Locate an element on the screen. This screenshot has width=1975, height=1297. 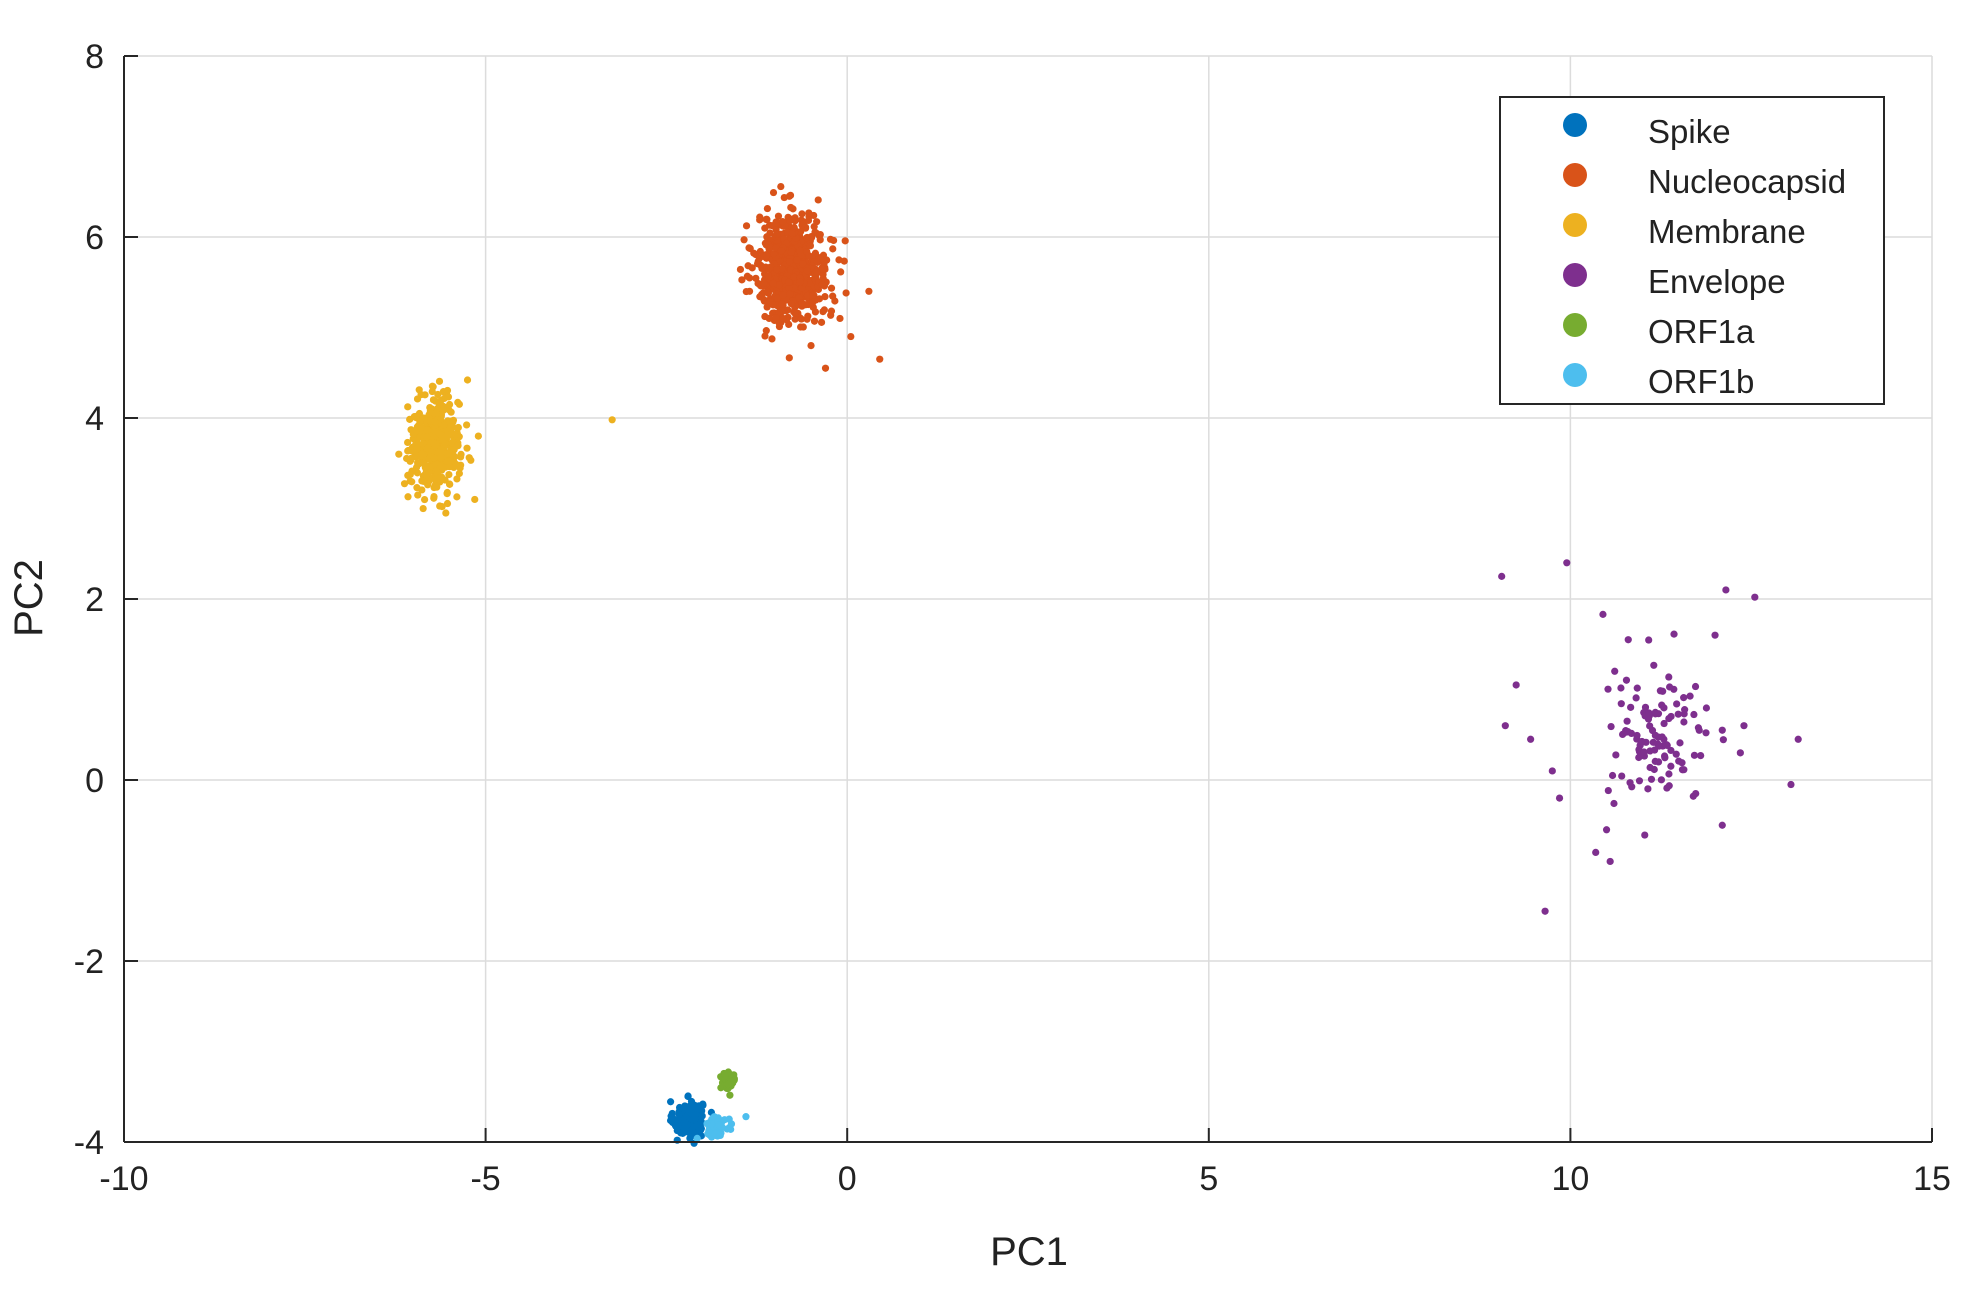
legend-marker-orf1b is located at coordinates (1575, 375).